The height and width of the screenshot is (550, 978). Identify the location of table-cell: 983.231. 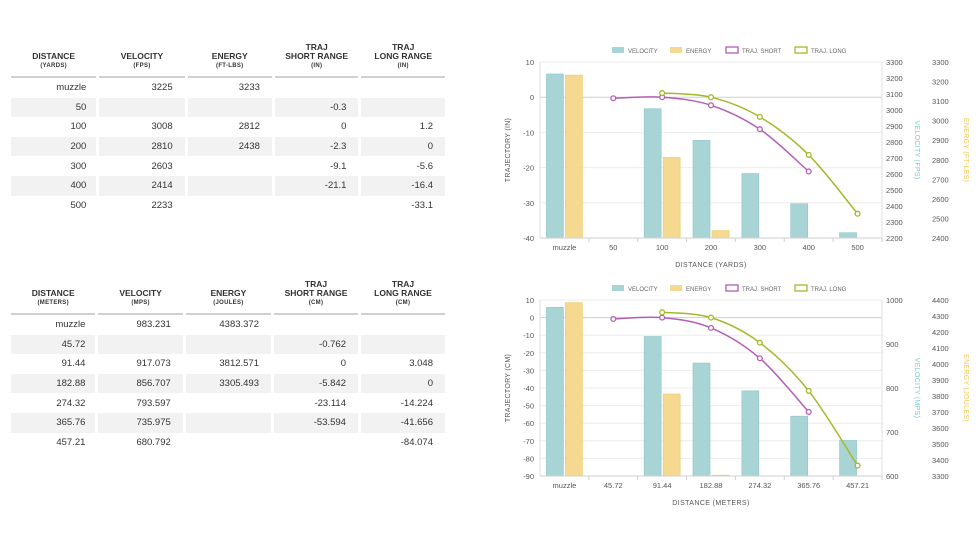
(153, 325).